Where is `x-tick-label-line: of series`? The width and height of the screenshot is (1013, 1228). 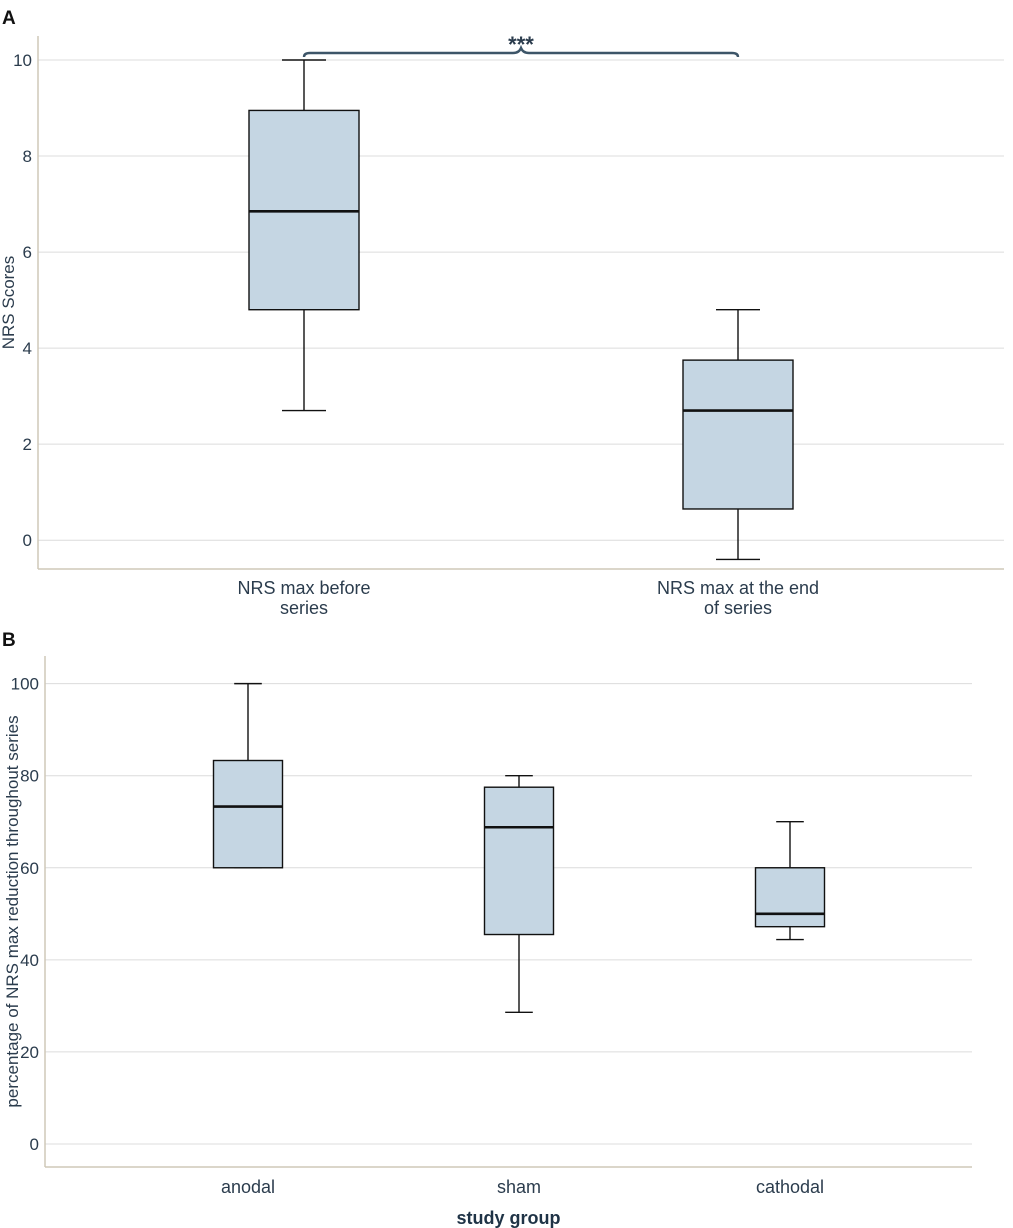 x-tick-label-line: of series is located at coordinates (738, 608).